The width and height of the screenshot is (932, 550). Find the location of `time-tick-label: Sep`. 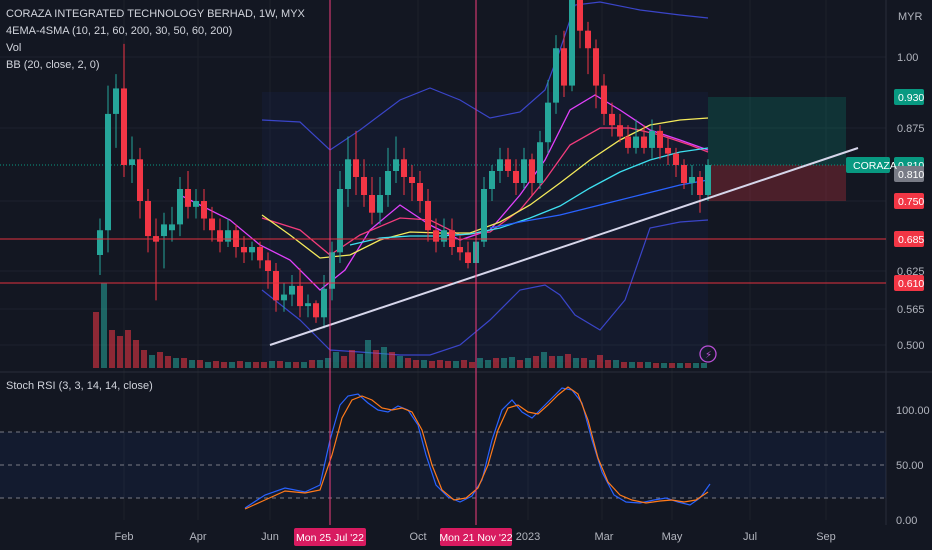

time-tick-label: Sep is located at coordinates (826, 537).